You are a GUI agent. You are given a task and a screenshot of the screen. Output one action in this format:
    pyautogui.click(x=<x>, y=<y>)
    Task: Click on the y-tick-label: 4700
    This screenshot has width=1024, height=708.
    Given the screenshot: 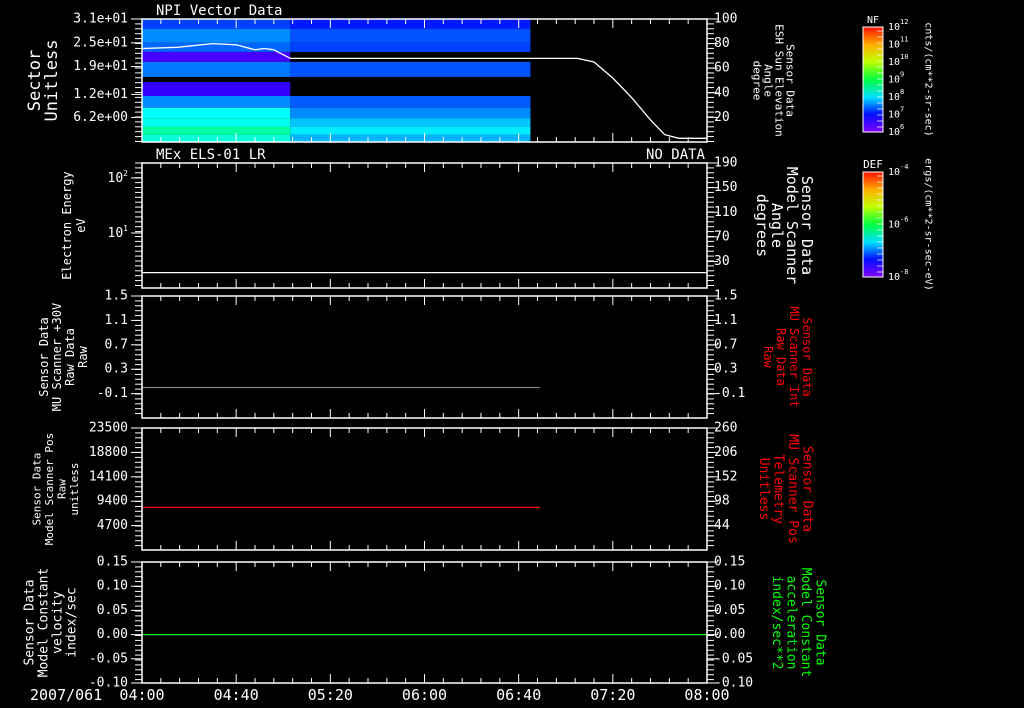 What is the action you would take?
    pyautogui.click(x=112, y=525)
    